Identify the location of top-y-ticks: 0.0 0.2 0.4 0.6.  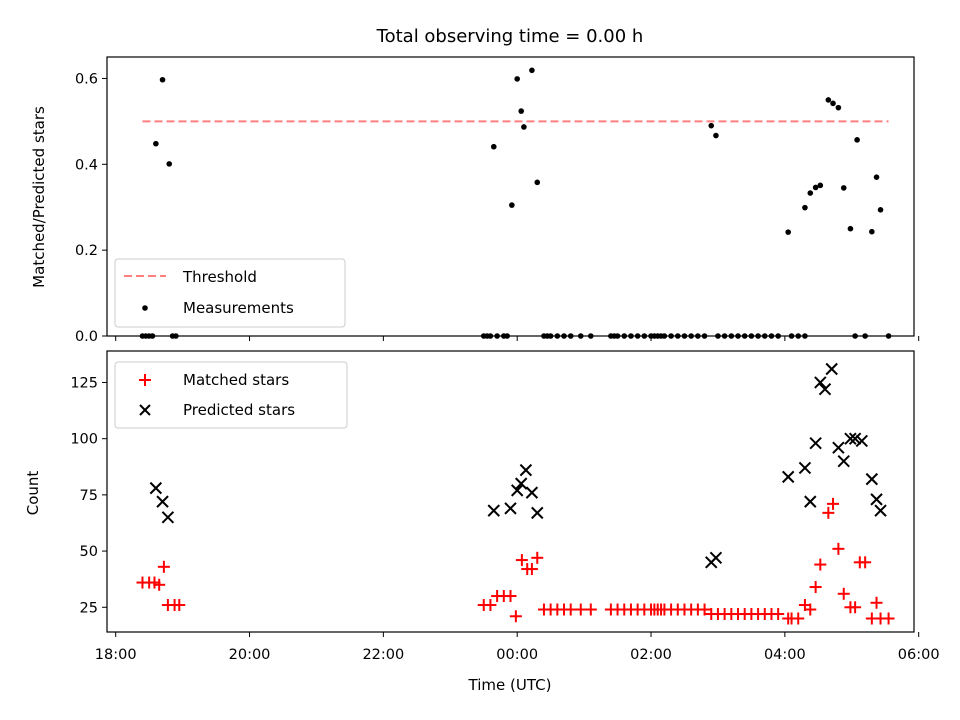
(91, 208).